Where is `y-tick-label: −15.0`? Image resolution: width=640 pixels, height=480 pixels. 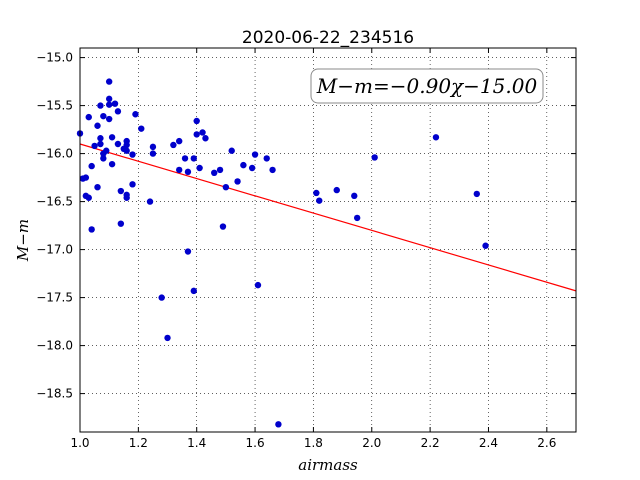
y-tick-label: −15.0 is located at coordinates (54, 58).